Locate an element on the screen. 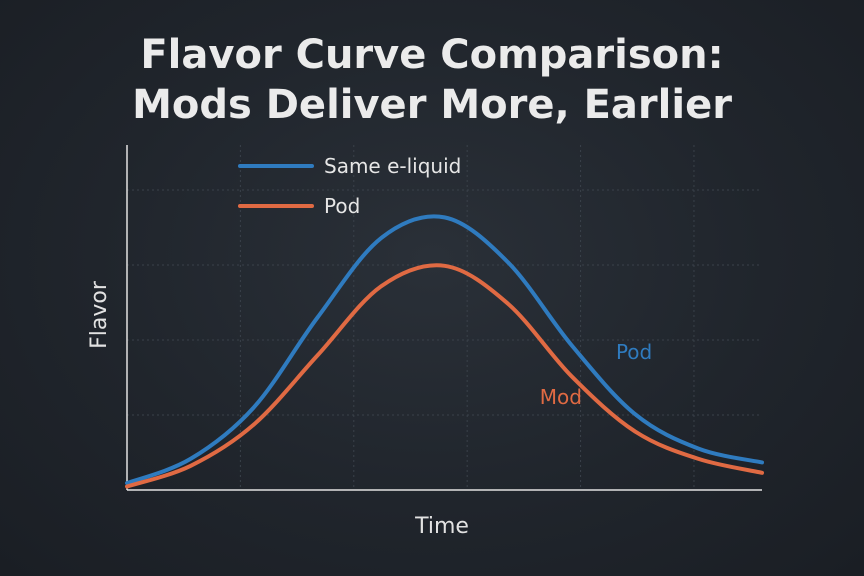 Image resolution: width=864 pixels, height=576 pixels. legend: Same e-liquid Pod is located at coordinates (349, 186).